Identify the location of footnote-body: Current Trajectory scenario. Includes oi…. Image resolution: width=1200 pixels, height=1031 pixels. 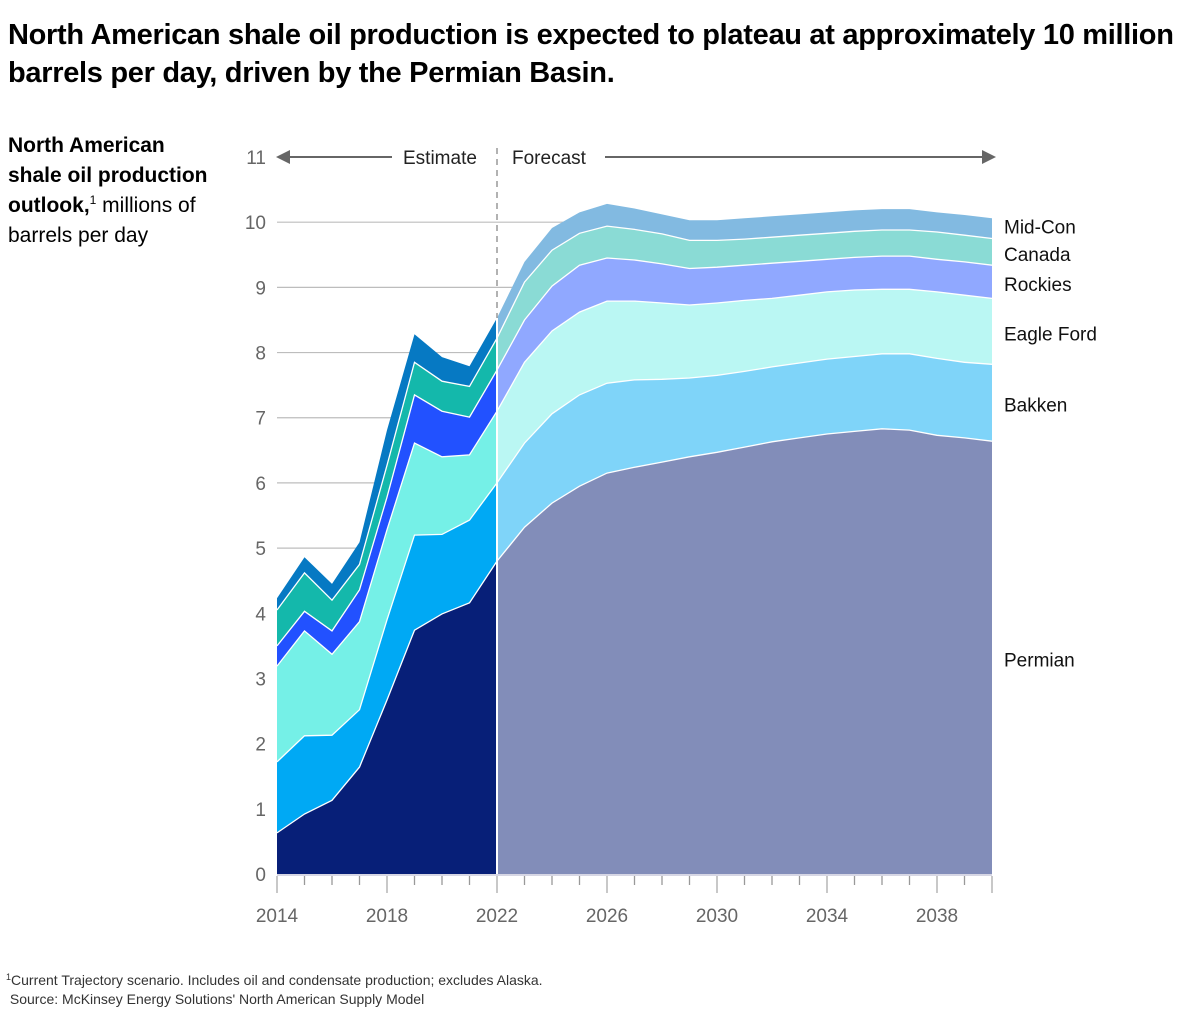
(277, 980).